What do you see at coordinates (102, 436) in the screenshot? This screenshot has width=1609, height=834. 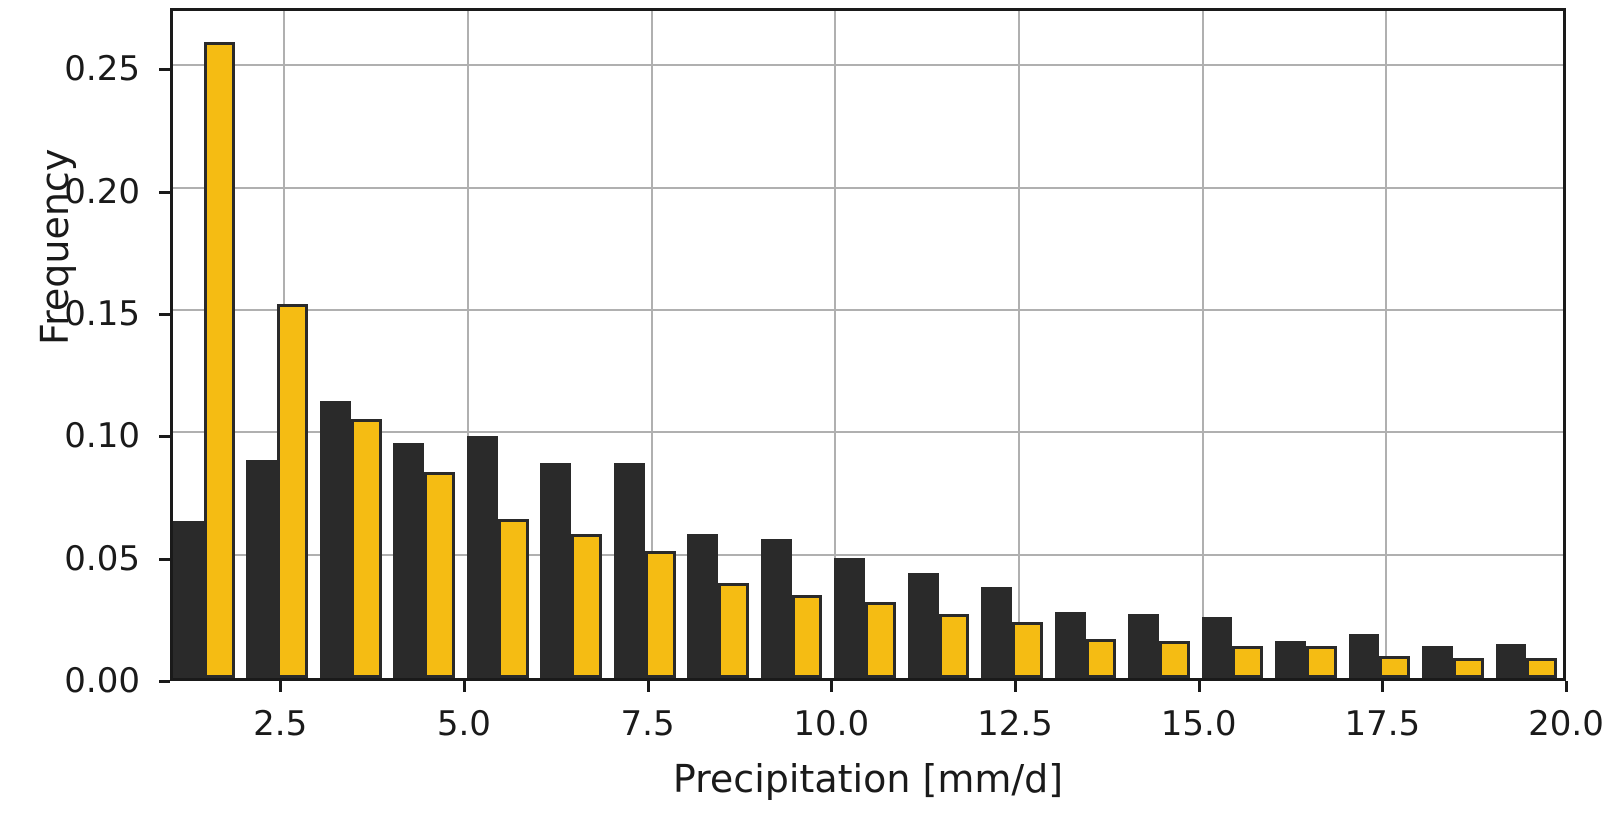 I see `y-tick-label: 0.10` at bounding box center [102, 436].